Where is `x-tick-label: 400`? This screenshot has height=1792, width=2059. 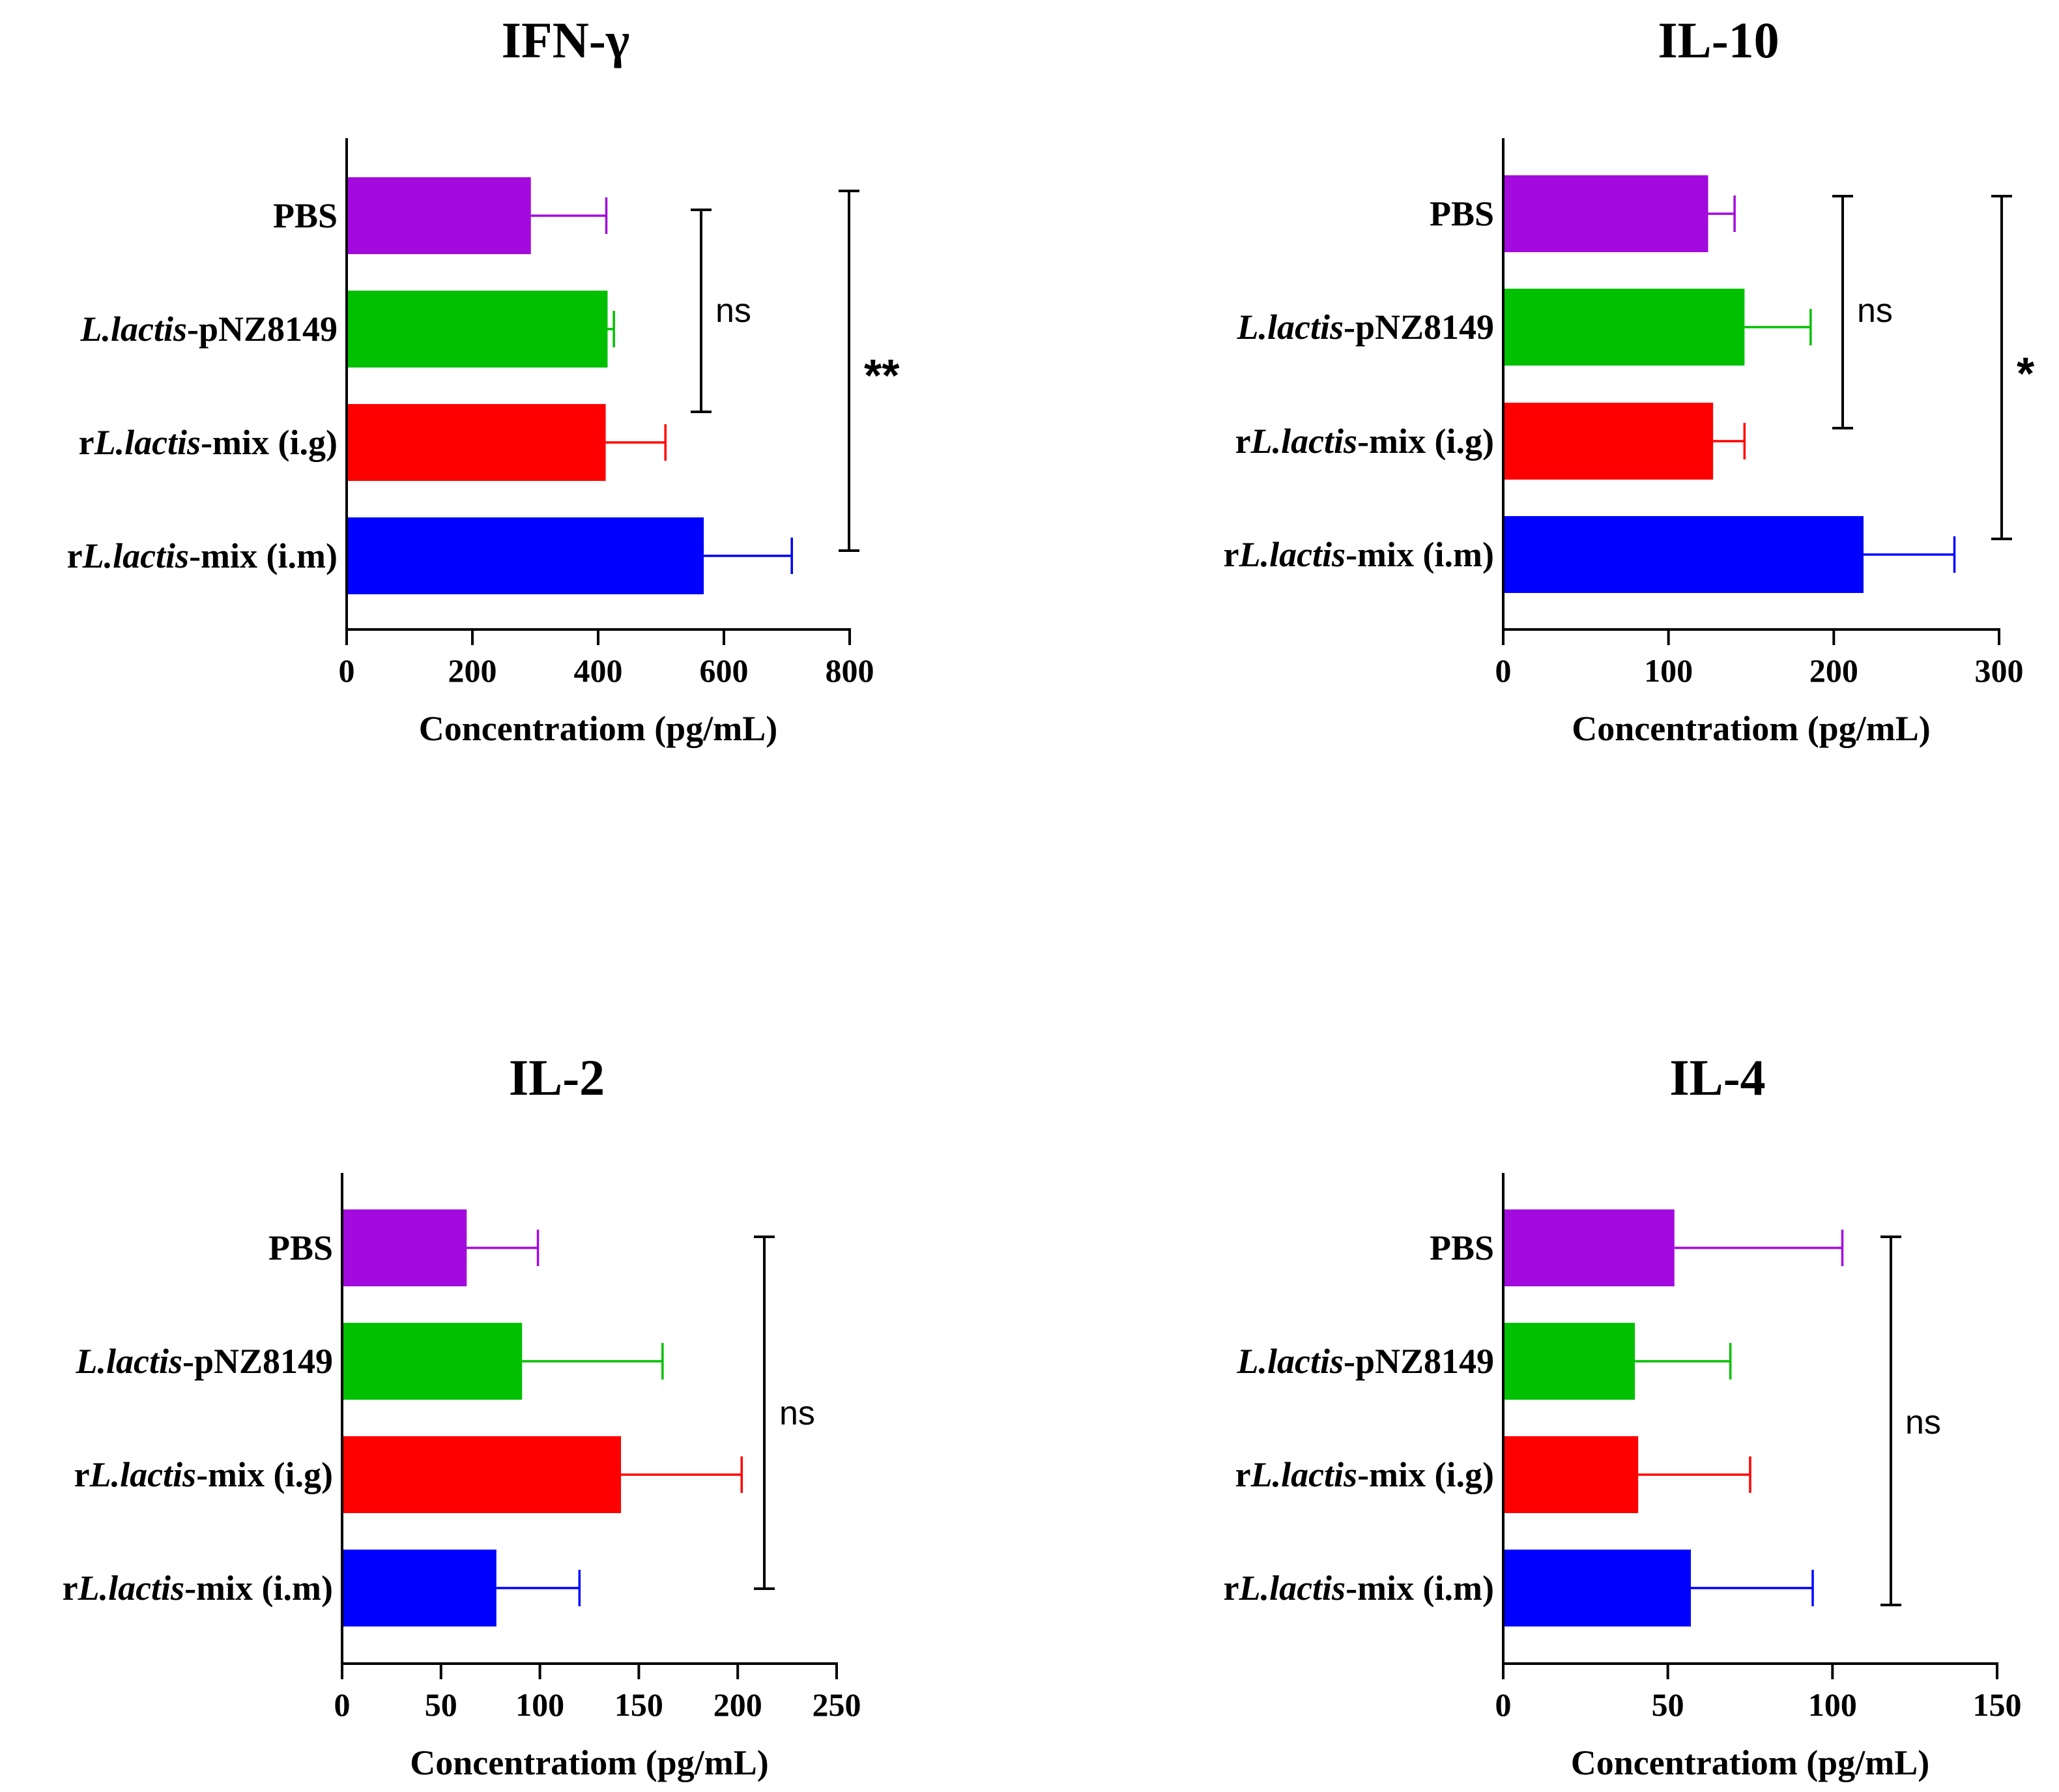 x-tick-label: 400 is located at coordinates (598, 670).